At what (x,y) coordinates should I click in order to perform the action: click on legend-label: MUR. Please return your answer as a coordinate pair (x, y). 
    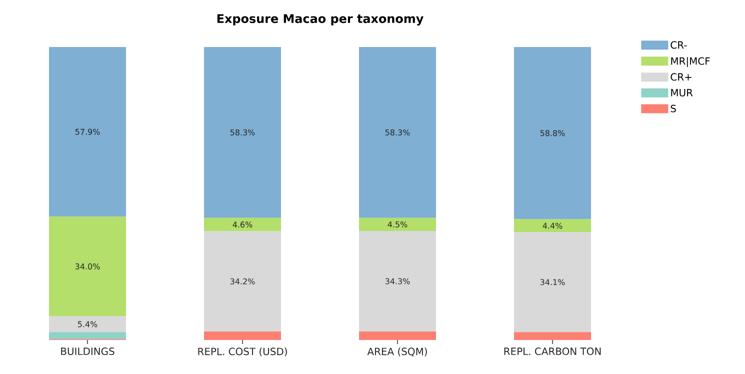
    Looking at the image, I should click on (682, 92).